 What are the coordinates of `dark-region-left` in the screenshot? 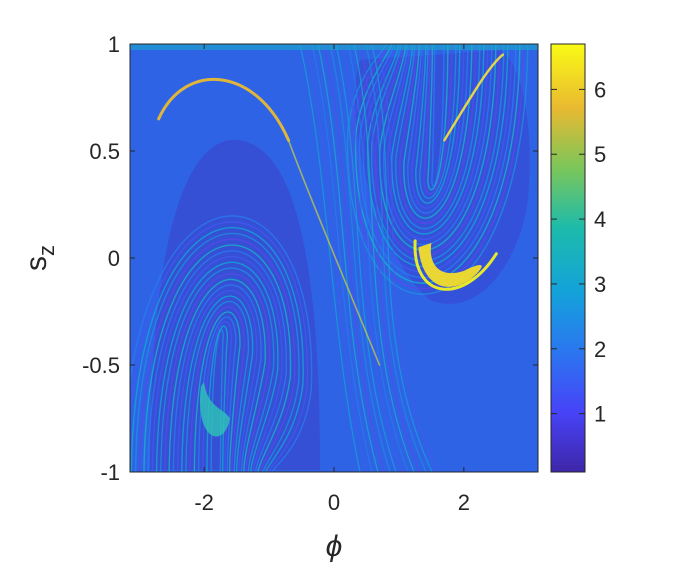 It's located at (235, 304).